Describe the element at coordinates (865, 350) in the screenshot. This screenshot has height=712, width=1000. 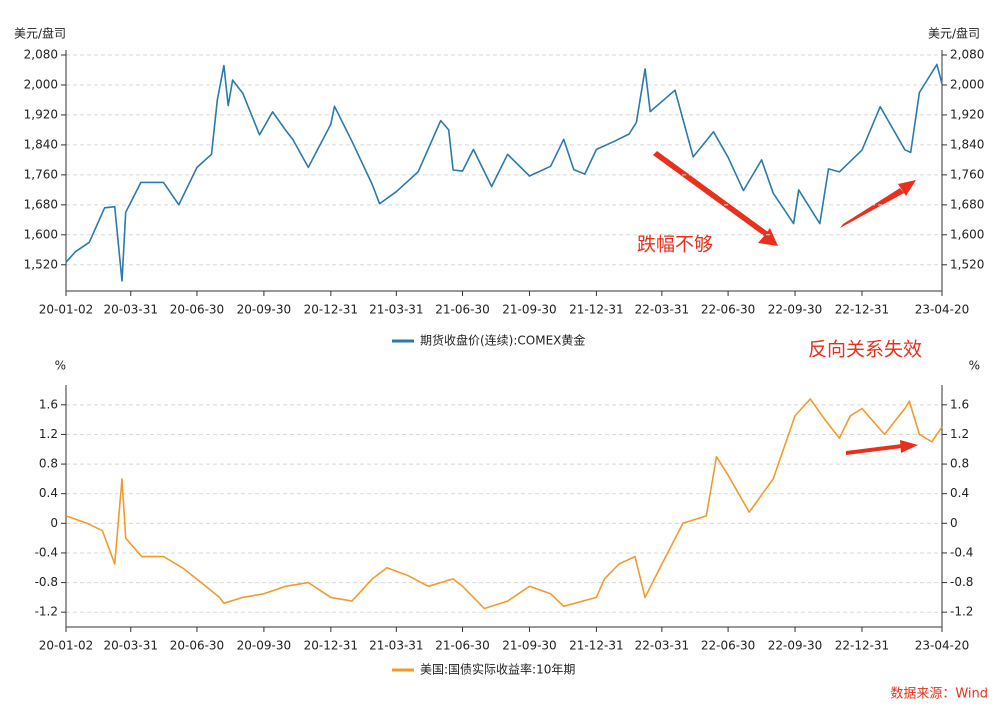
I see `annotation: 反向关系失效` at that location.